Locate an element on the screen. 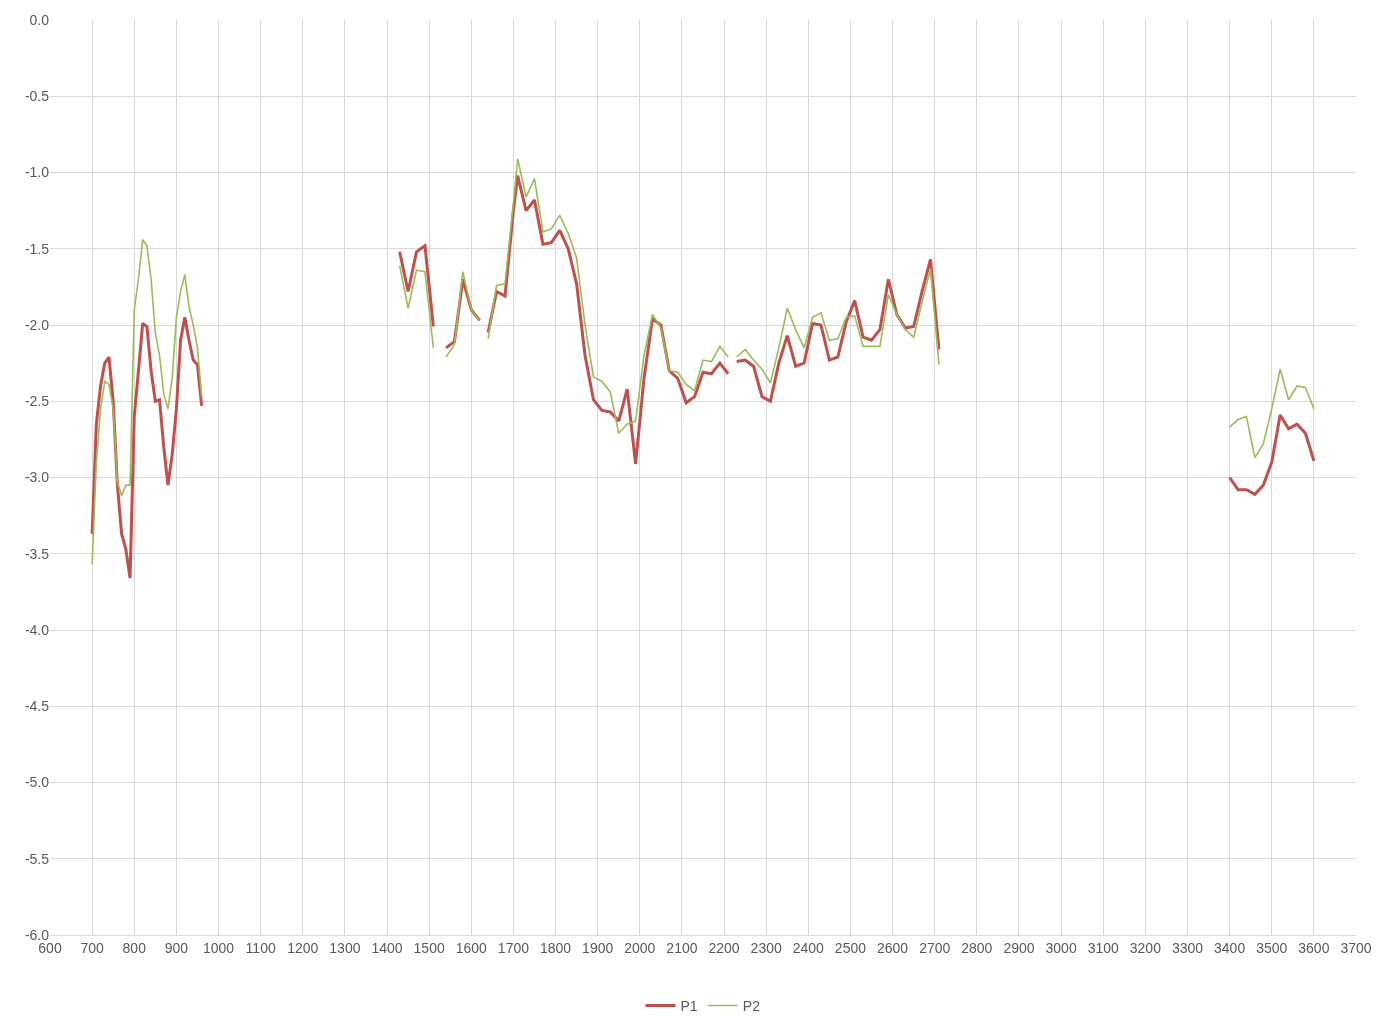 This screenshot has width=1386, height=1034. x-tick-label: 1300 is located at coordinates (345, 947).